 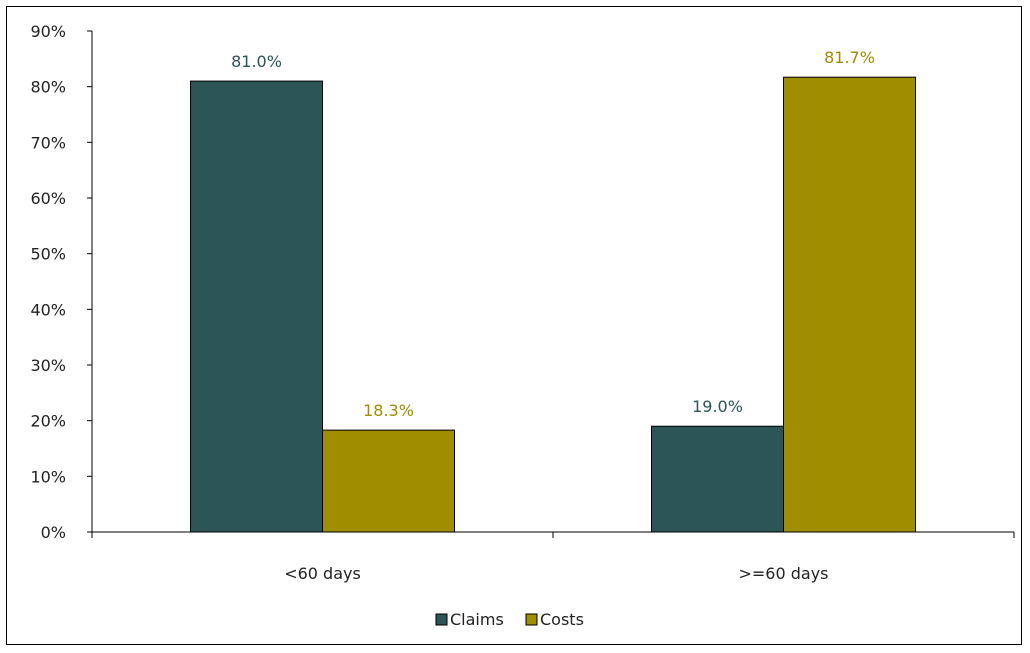 What do you see at coordinates (48, 421) in the screenshot?
I see `y-tick-label: 20%` at bounding box center [48, 421].